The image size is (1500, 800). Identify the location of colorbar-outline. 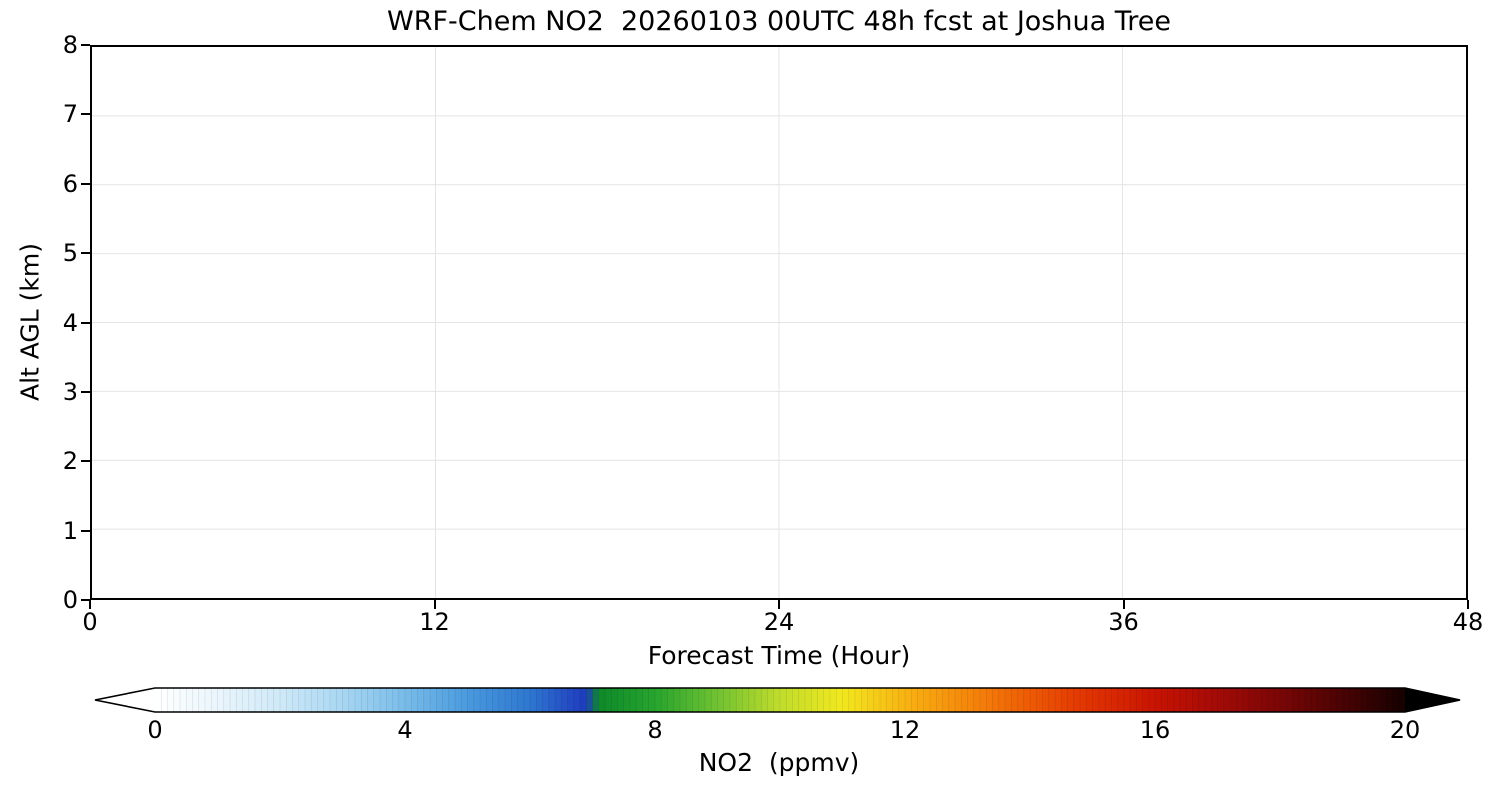
(777, 700).